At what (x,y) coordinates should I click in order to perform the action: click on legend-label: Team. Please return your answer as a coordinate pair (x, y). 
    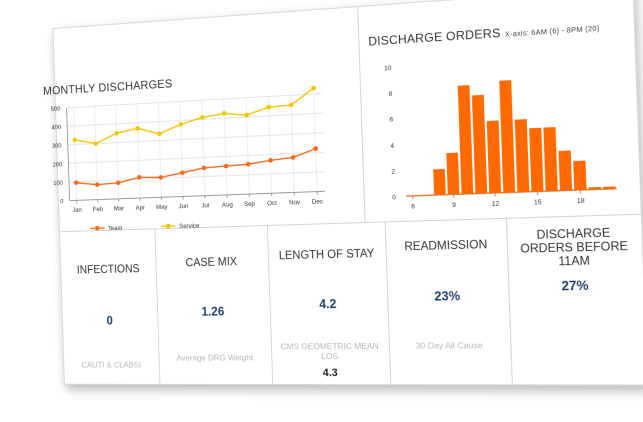
    Looking at the image, I should click on (115, 228).